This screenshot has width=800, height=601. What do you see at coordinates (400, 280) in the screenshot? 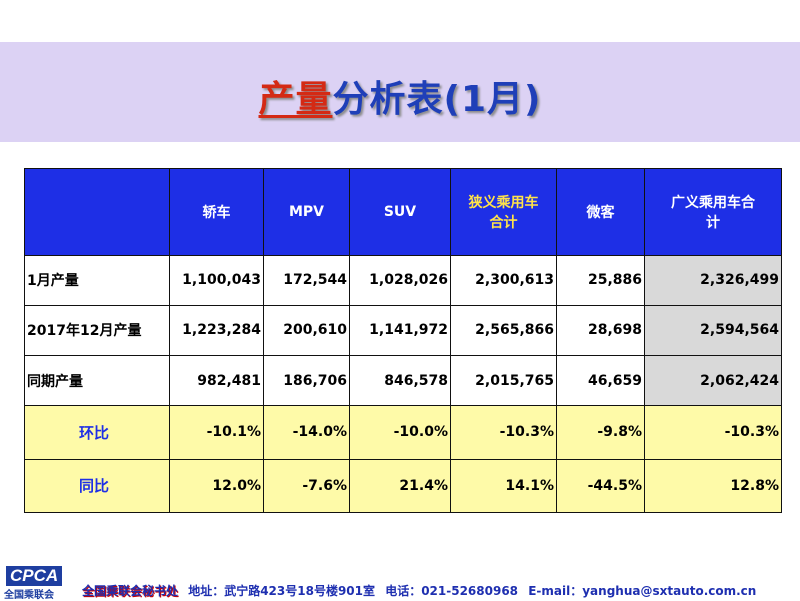
I see `table-cell: 1,028,026` at bounding box center [400, 280].